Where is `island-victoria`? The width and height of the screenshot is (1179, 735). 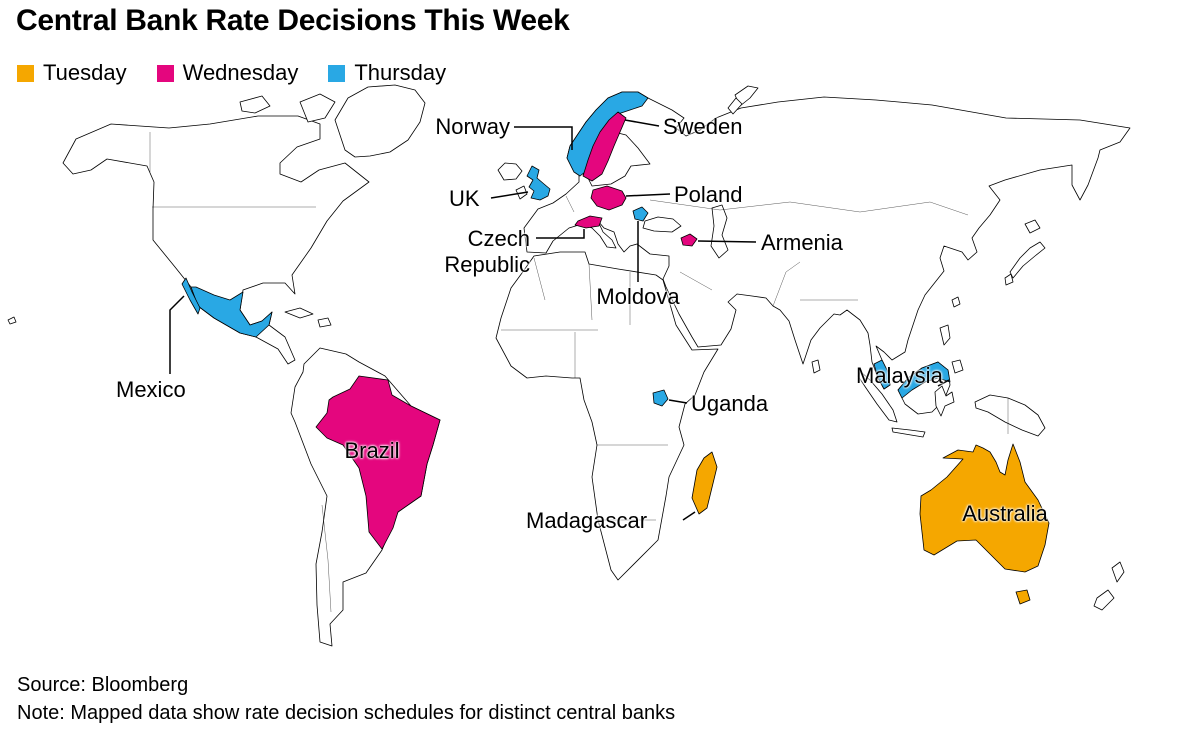 island-victoria is located at coordinates (255, 104).